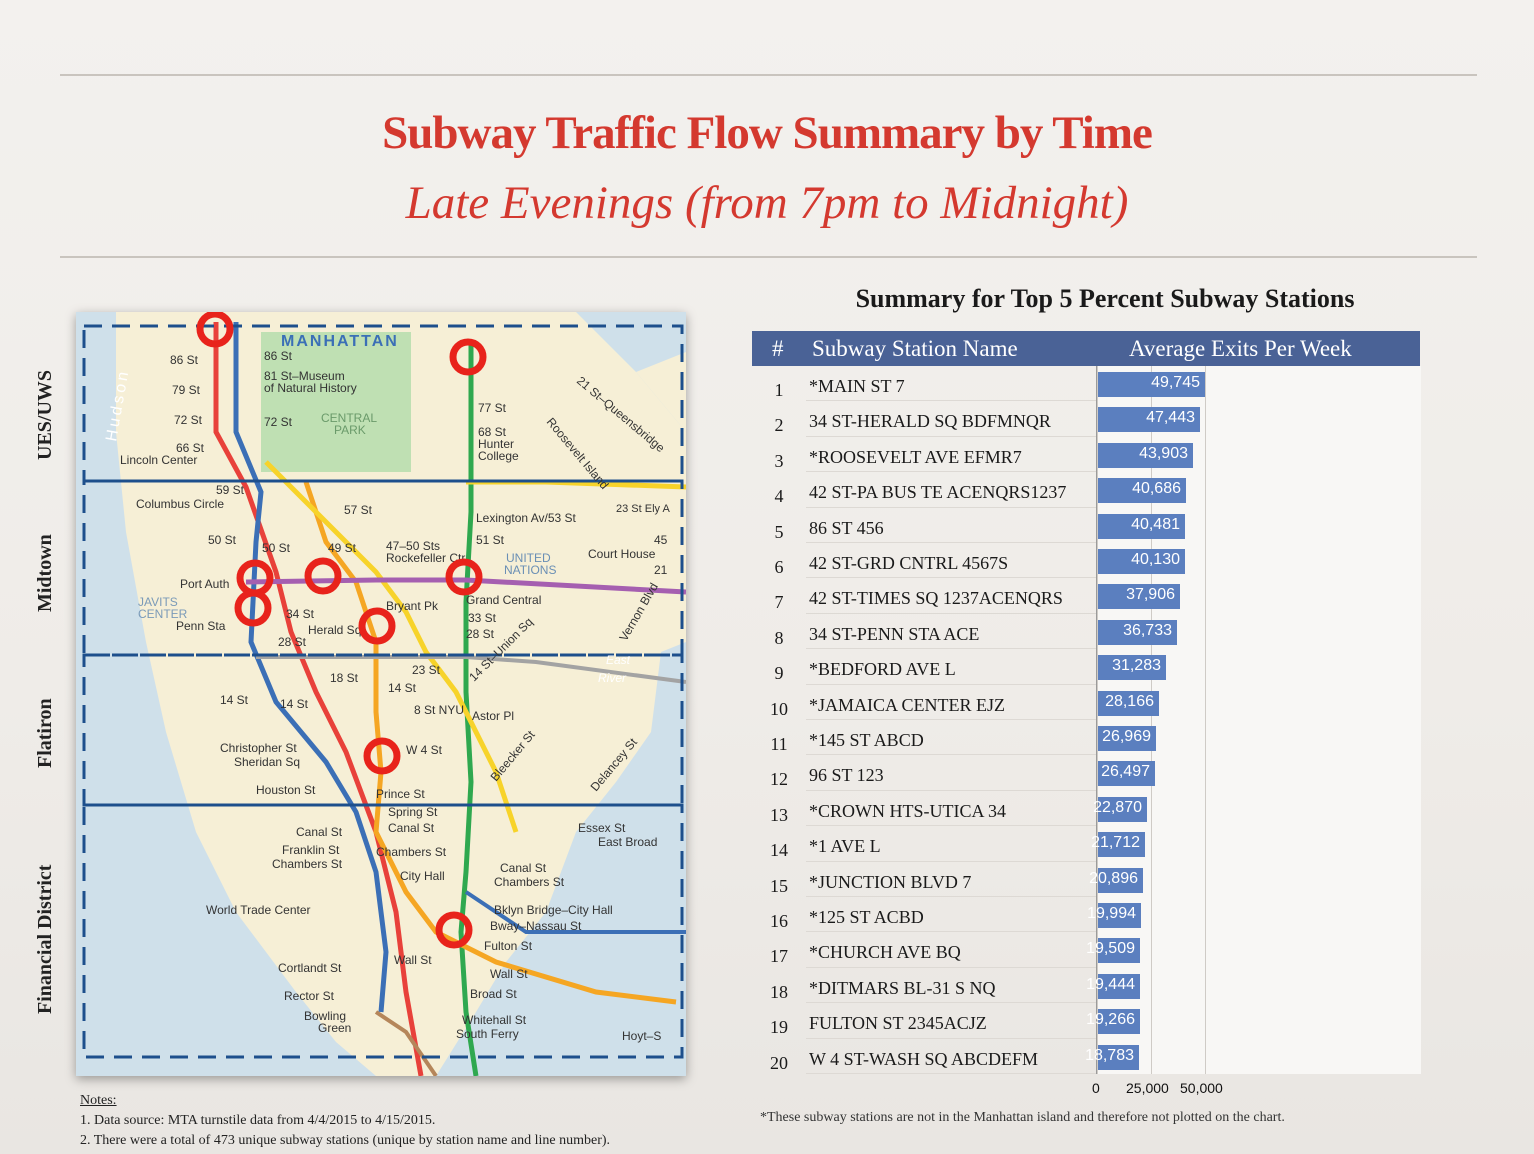  Describe the element at coordinates (307, 864) in the screenshot. I see `map-label-chambers-w: Chambers St` at that location.